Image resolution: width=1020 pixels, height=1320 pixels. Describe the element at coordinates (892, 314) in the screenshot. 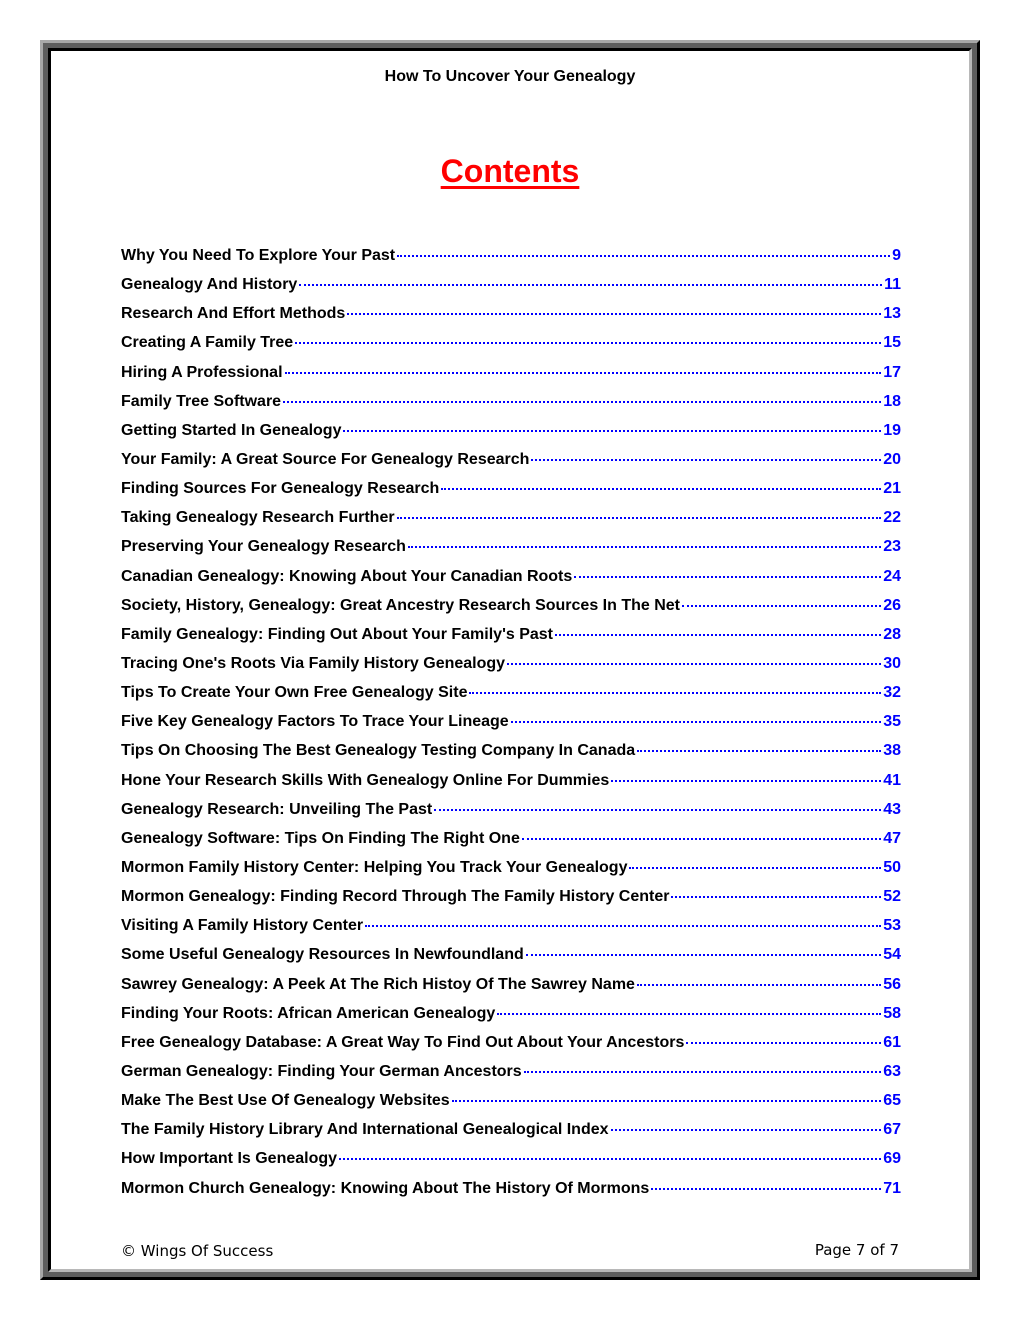

I see `toc-entry-page: 13` at that location.